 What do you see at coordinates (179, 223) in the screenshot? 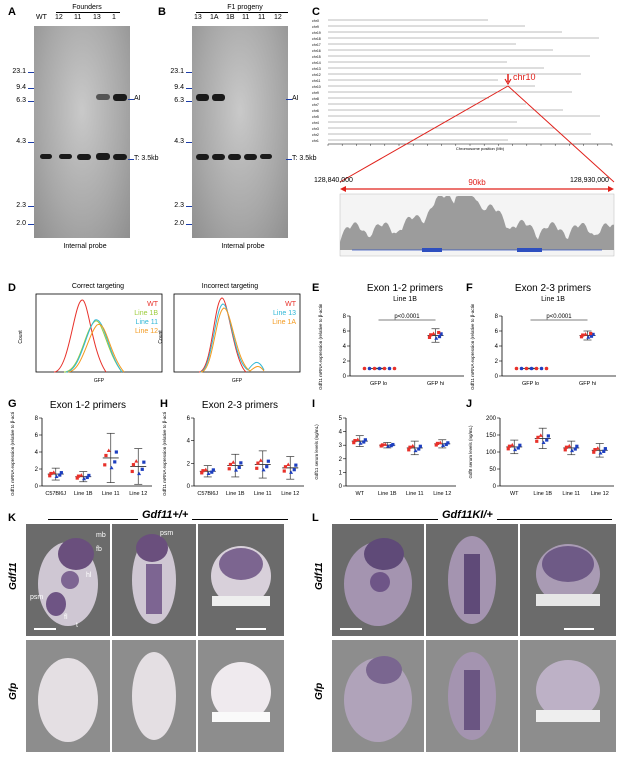
I see `marker-label: 2.0` at bounding box center [179, 223].